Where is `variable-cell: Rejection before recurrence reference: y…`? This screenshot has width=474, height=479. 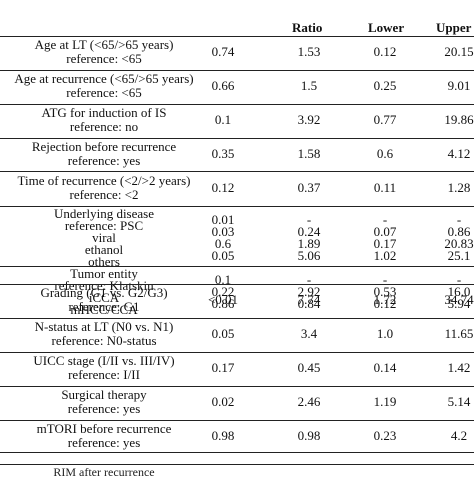 variable-cell: Rejection before recurrence reference: y… is located at coordinates (104, 154).